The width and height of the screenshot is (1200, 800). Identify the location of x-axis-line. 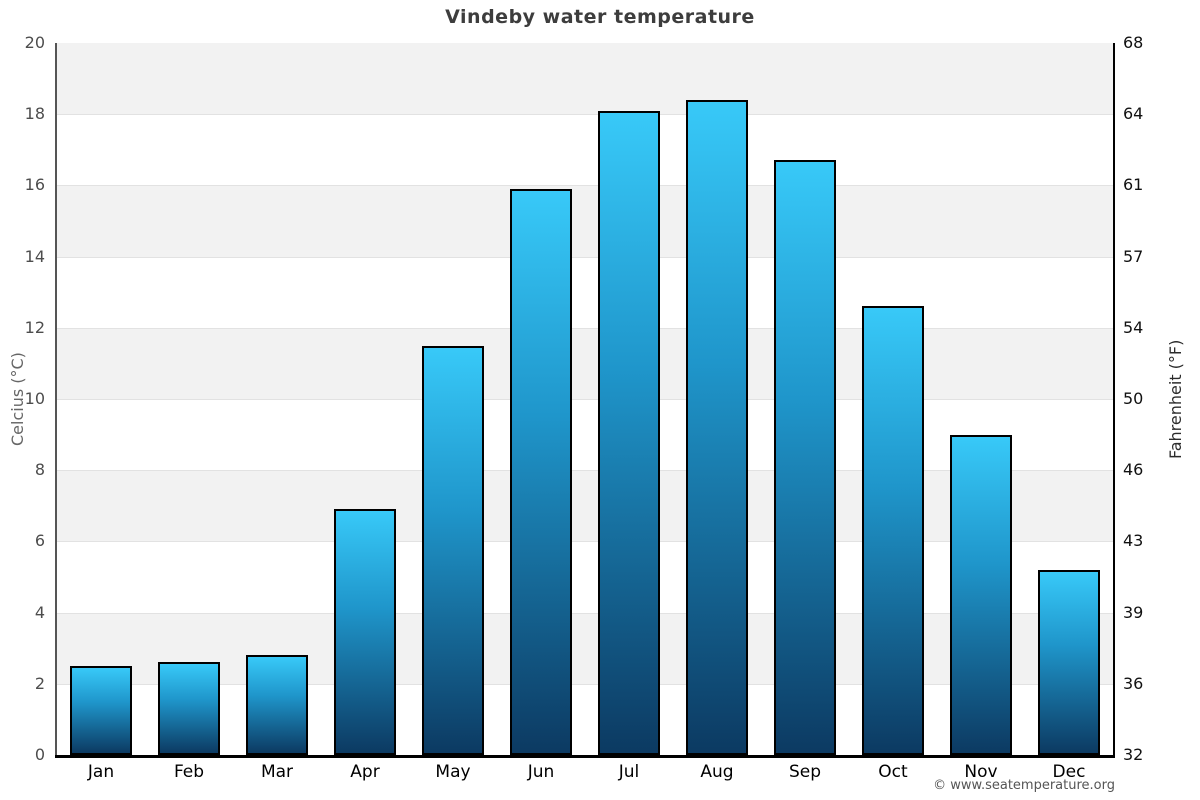
(585, 756).